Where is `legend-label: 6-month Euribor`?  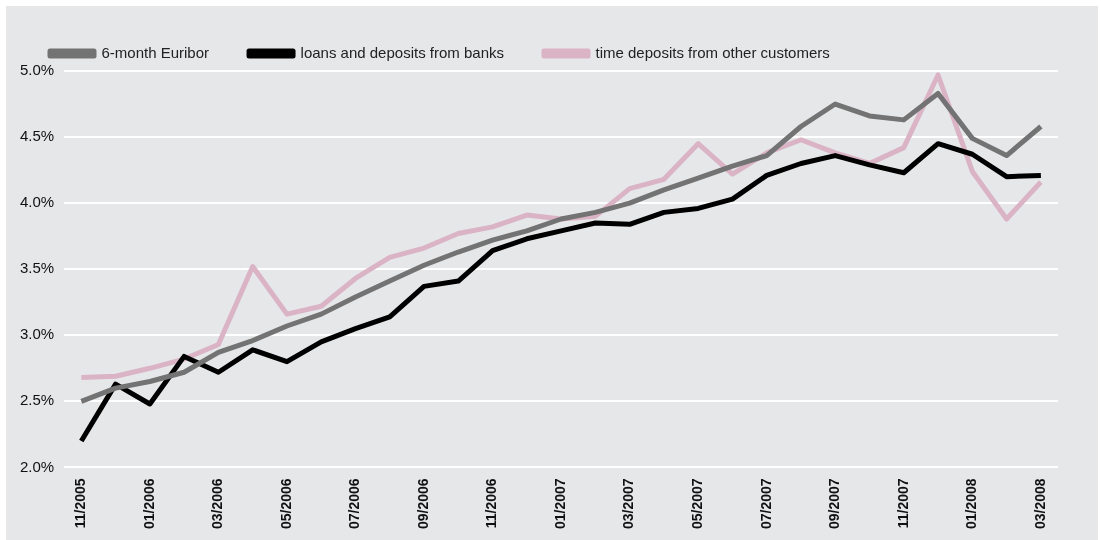
legend-label: 6-month Euribor is located at coordinates (155, 52).